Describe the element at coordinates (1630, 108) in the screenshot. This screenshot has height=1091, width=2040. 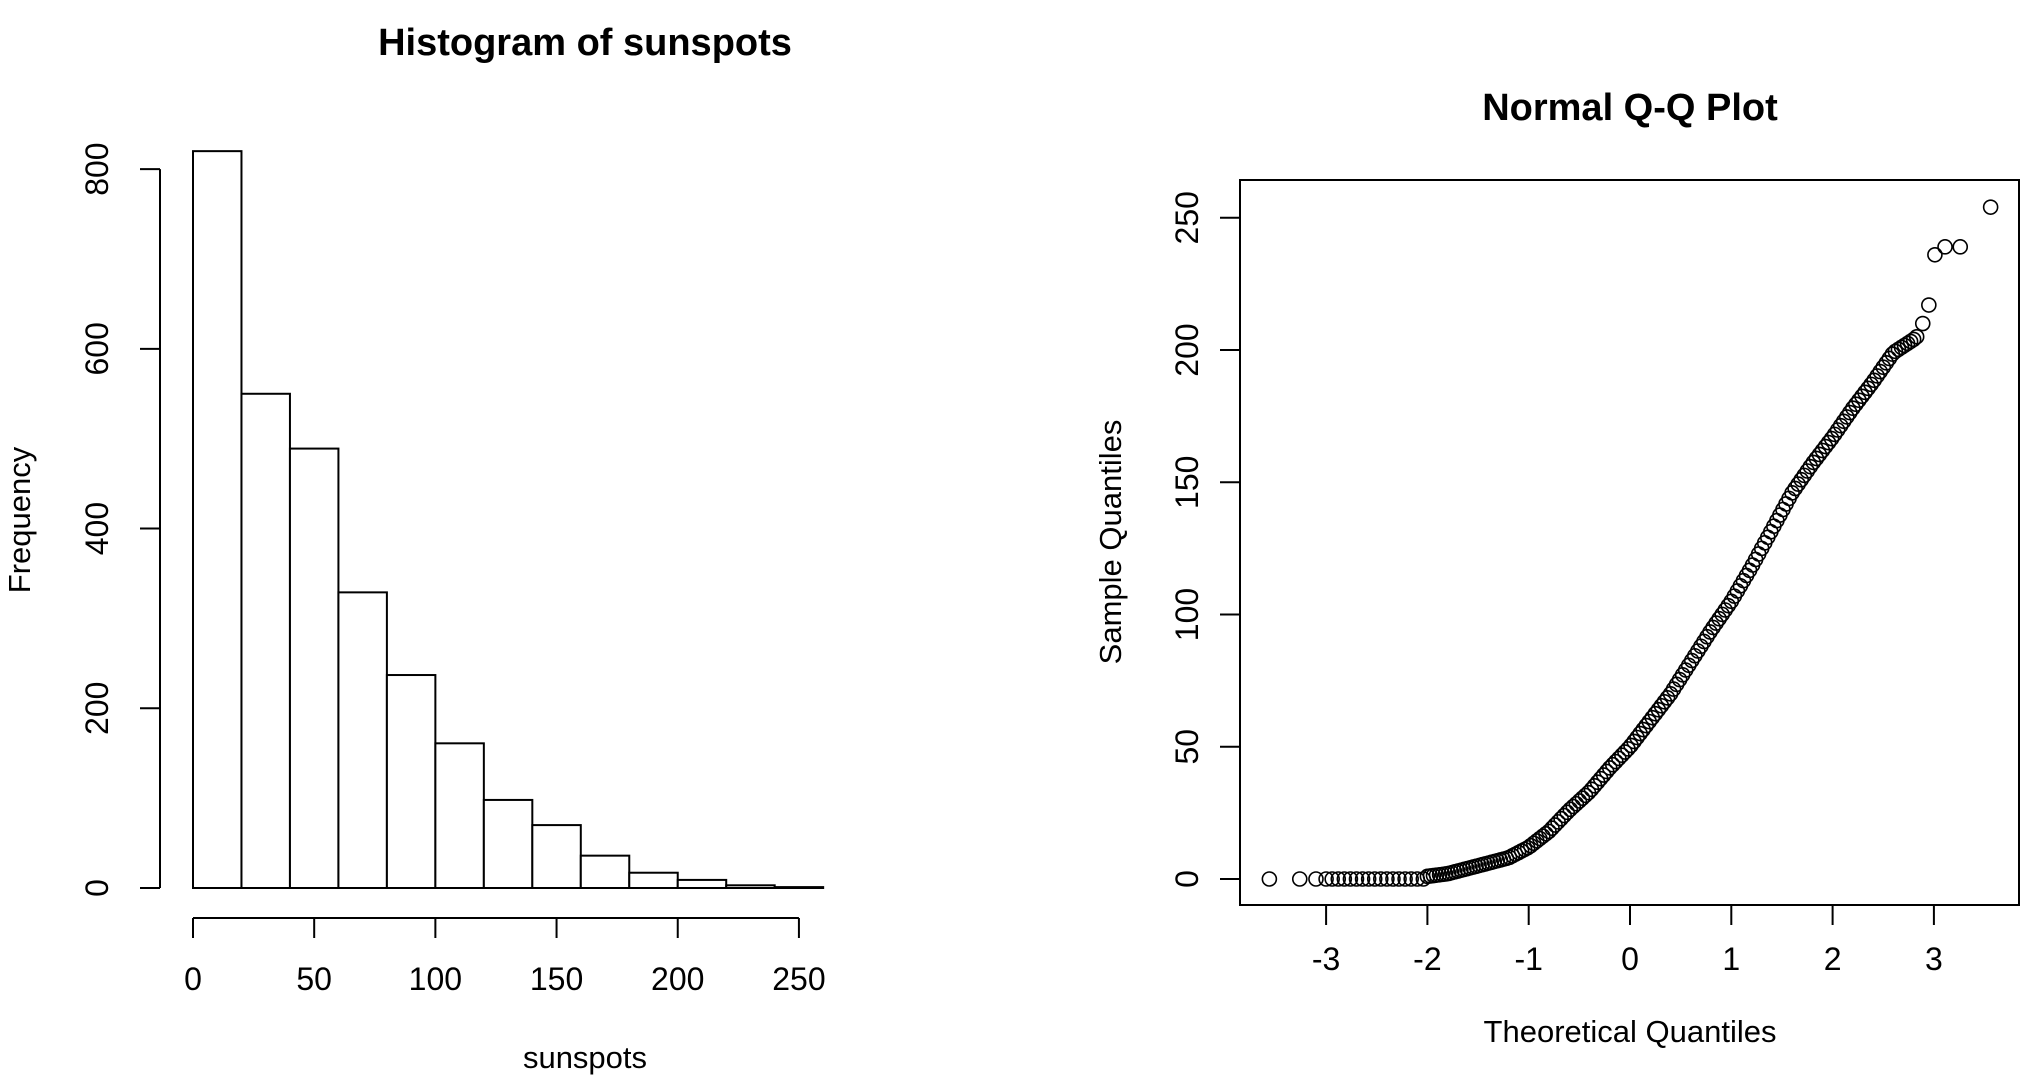
I see `qq-plot-title: Normal Q-Q Plot` at that location.